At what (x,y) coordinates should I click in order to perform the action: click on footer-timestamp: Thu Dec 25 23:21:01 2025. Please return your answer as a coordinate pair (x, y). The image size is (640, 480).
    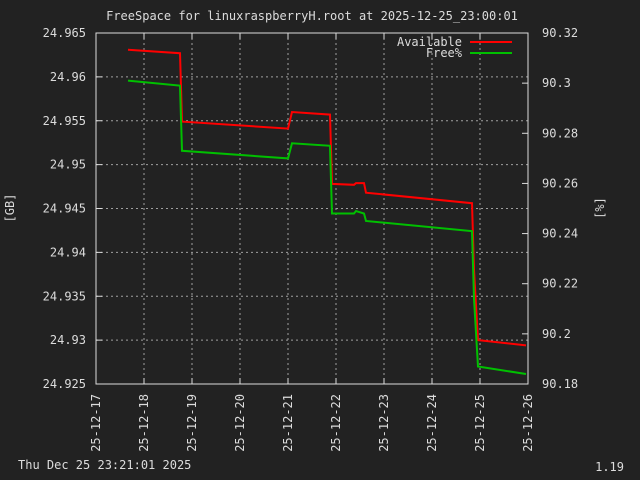
    Looking at the image, I should click on (104, 465).